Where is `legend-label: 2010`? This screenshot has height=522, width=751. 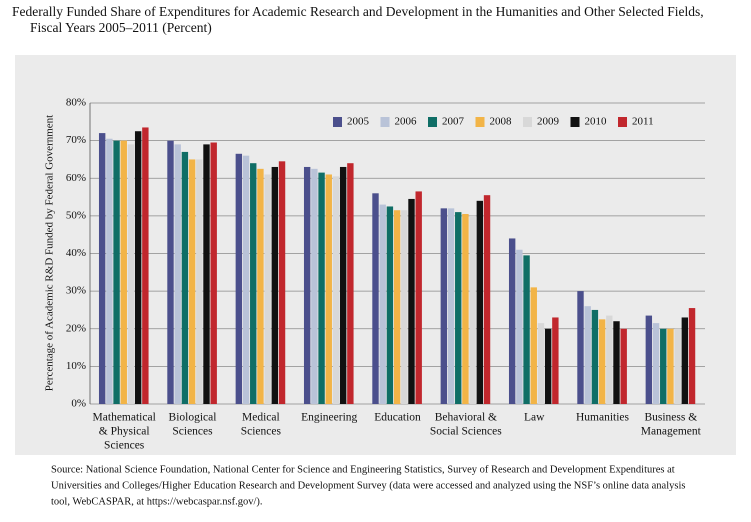
legend-label: 2010 is located at coordinates (596, 122).